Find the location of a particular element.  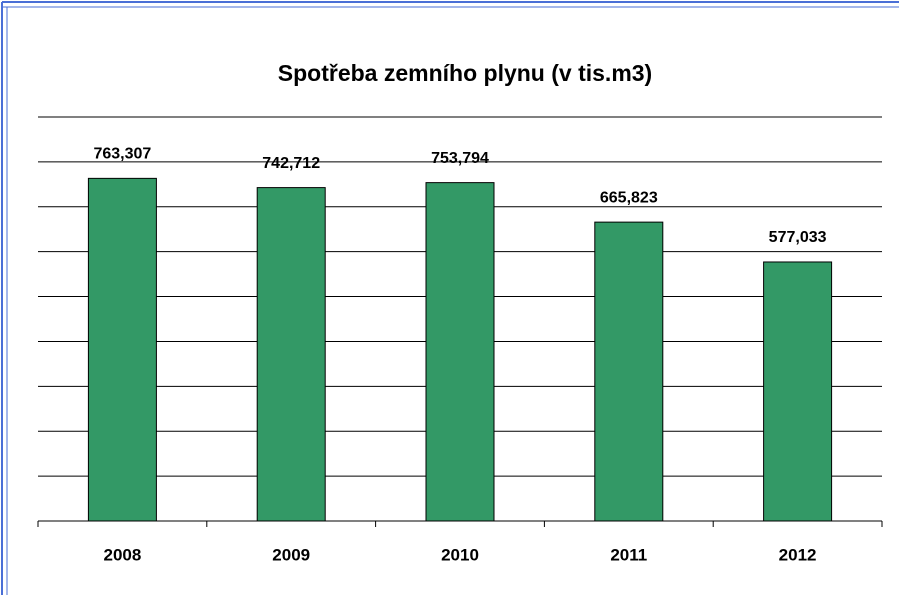

data-label: 742,712 is located at coordinates (291, 163).